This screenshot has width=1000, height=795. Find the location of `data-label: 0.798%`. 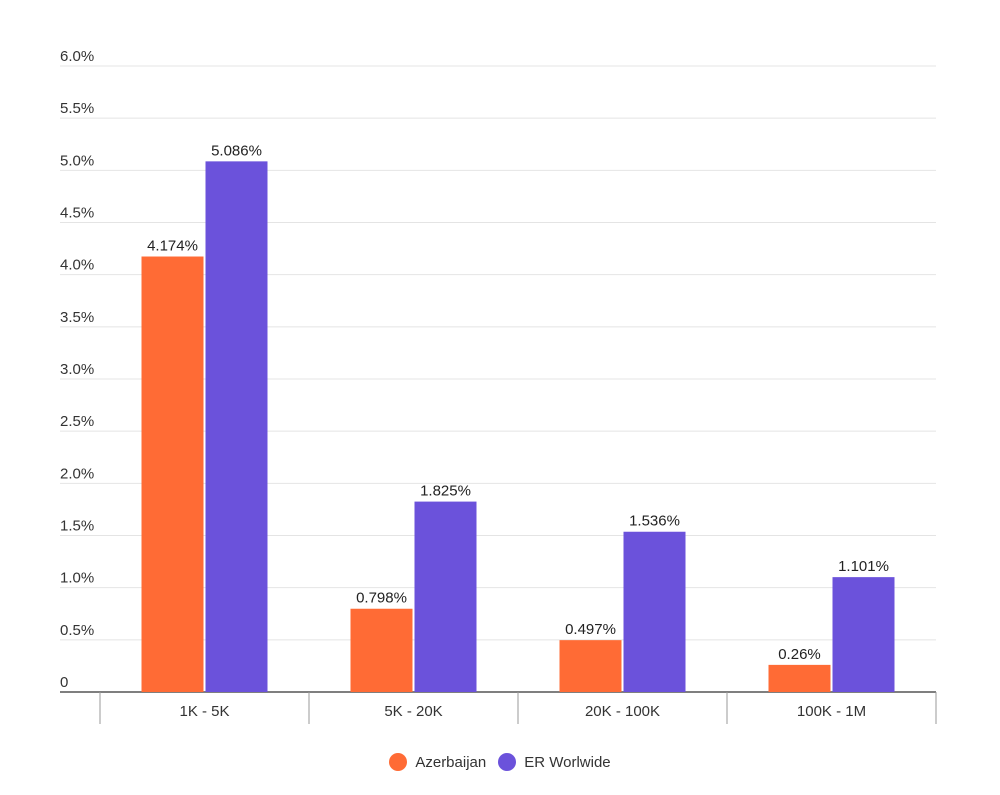

data-label: 0.798% is located at coordinates (381, 598).